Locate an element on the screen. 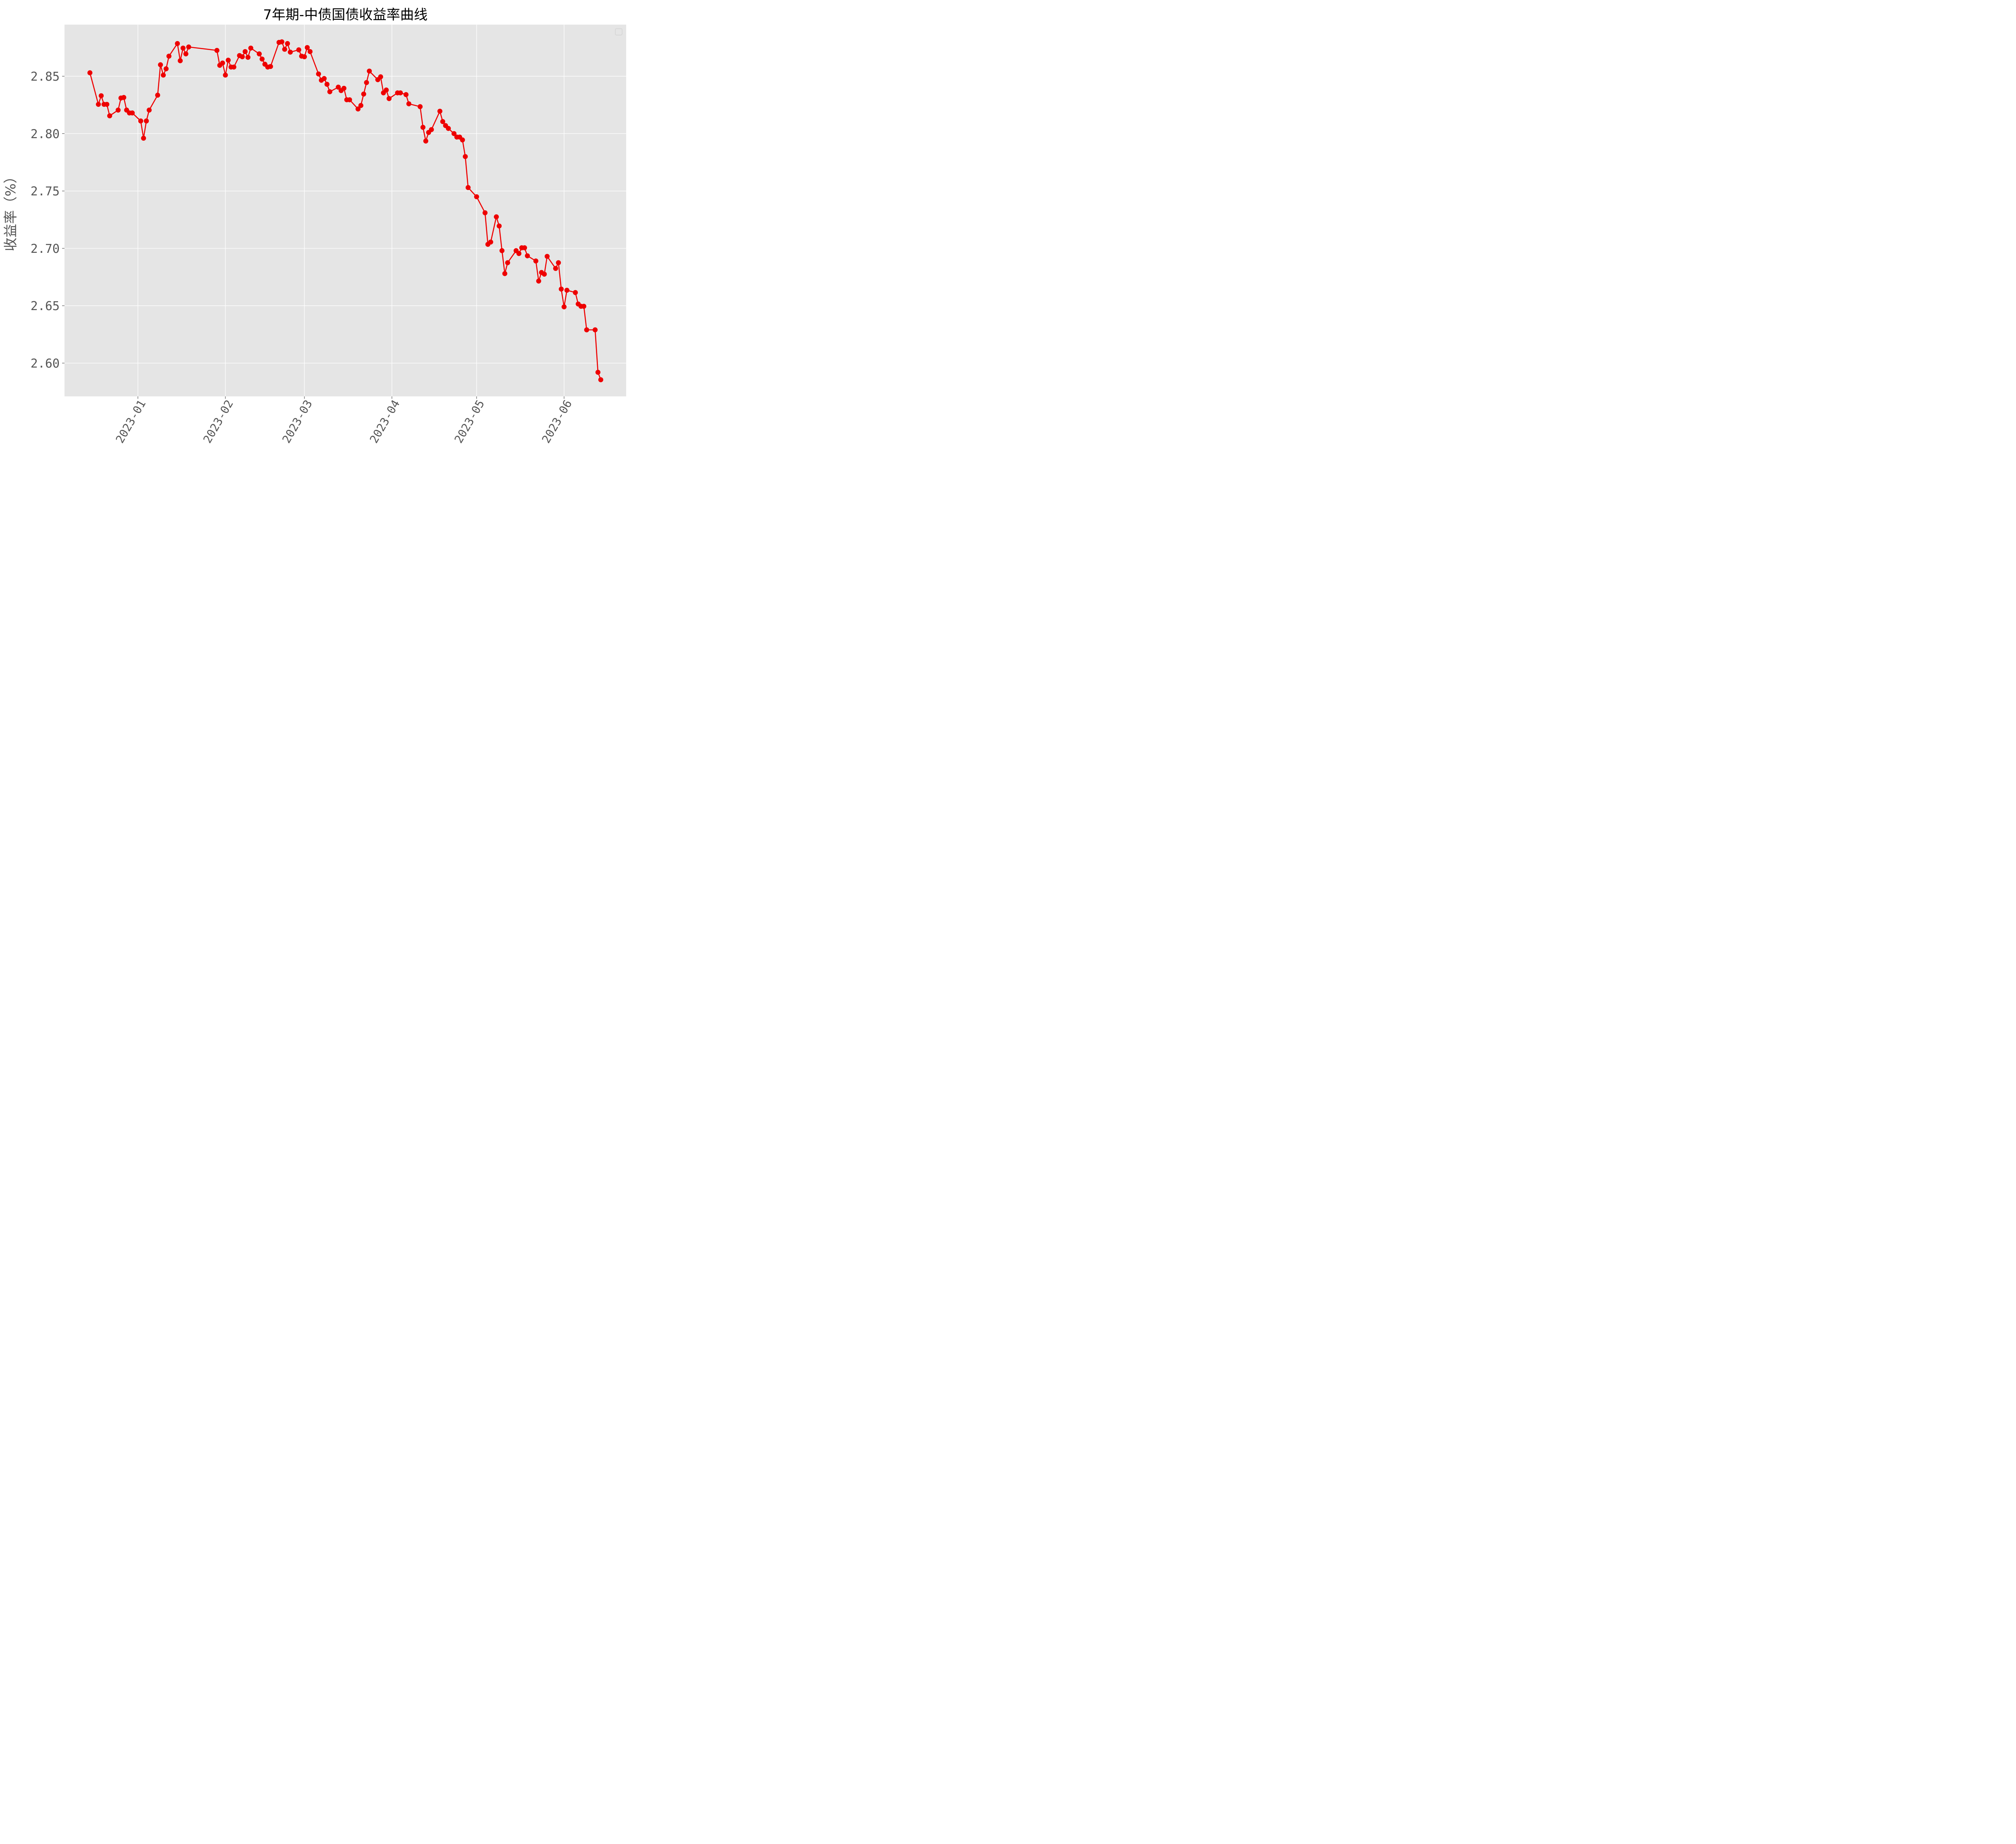 The image size is (2016, 1844). x-tick-label: 2023-04 is located at coordinates (384, 422).